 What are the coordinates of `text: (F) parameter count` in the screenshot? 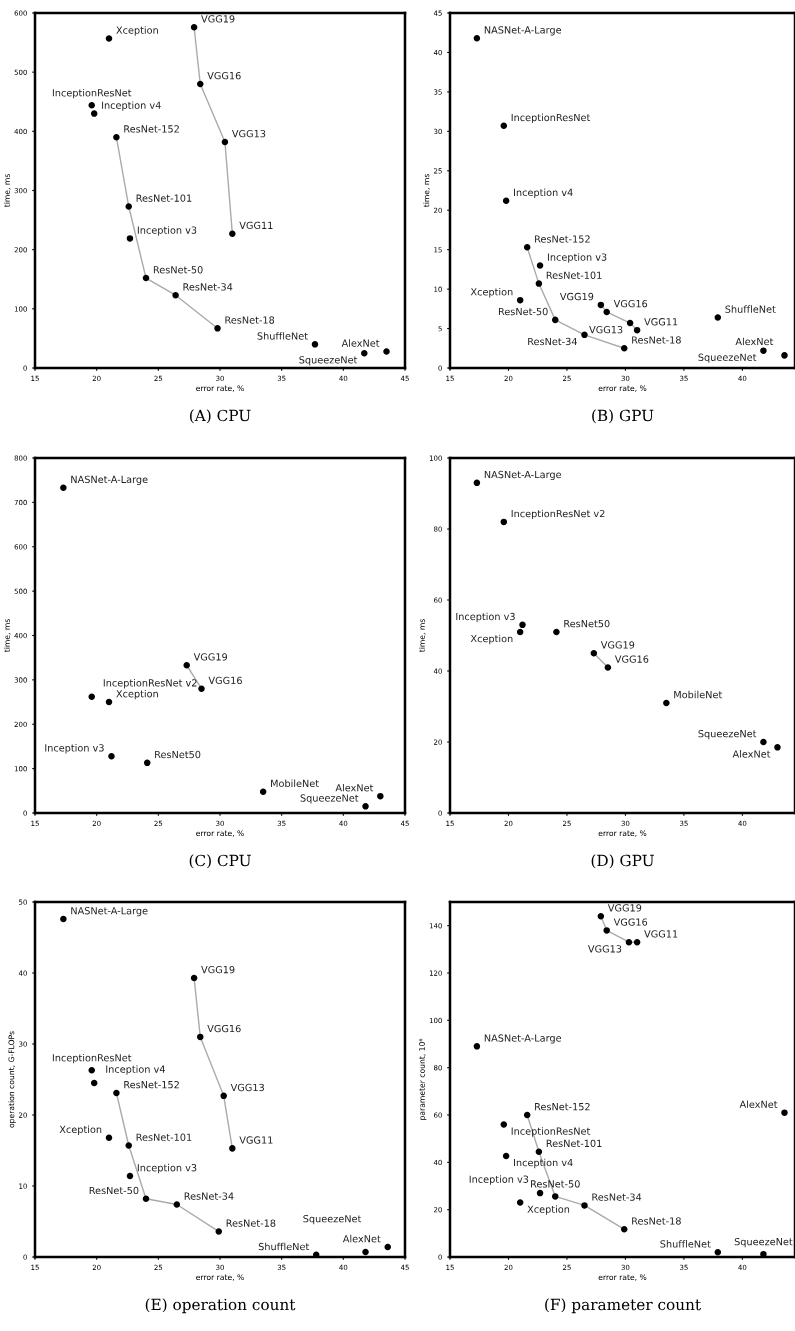 It's located at (623, 1306).